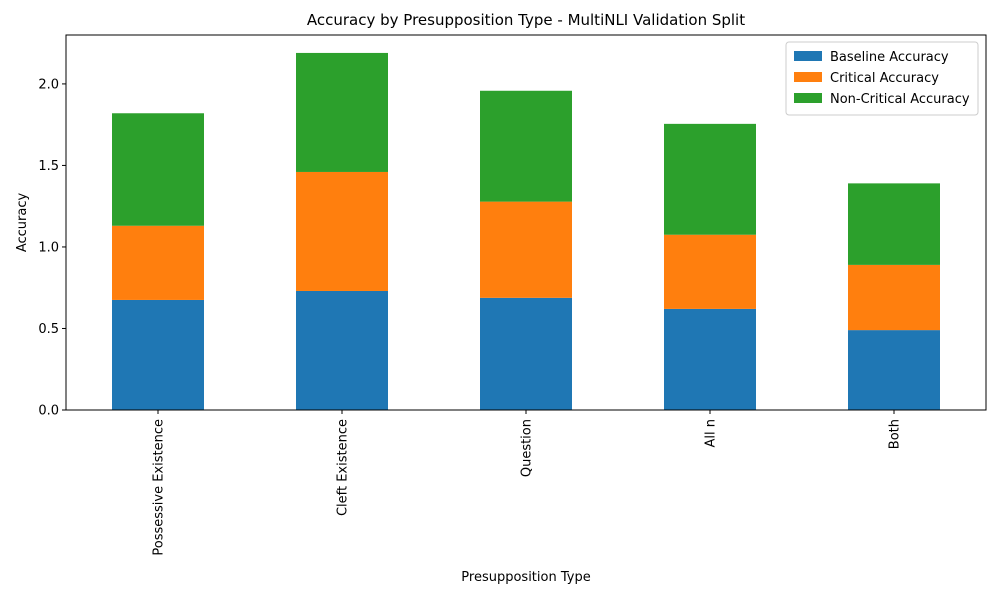 This screenshot has height=605, width=1000. Describe the element at coordinates (527, 448) in the screenshot. I see `x-tick-label: Question` at that location.